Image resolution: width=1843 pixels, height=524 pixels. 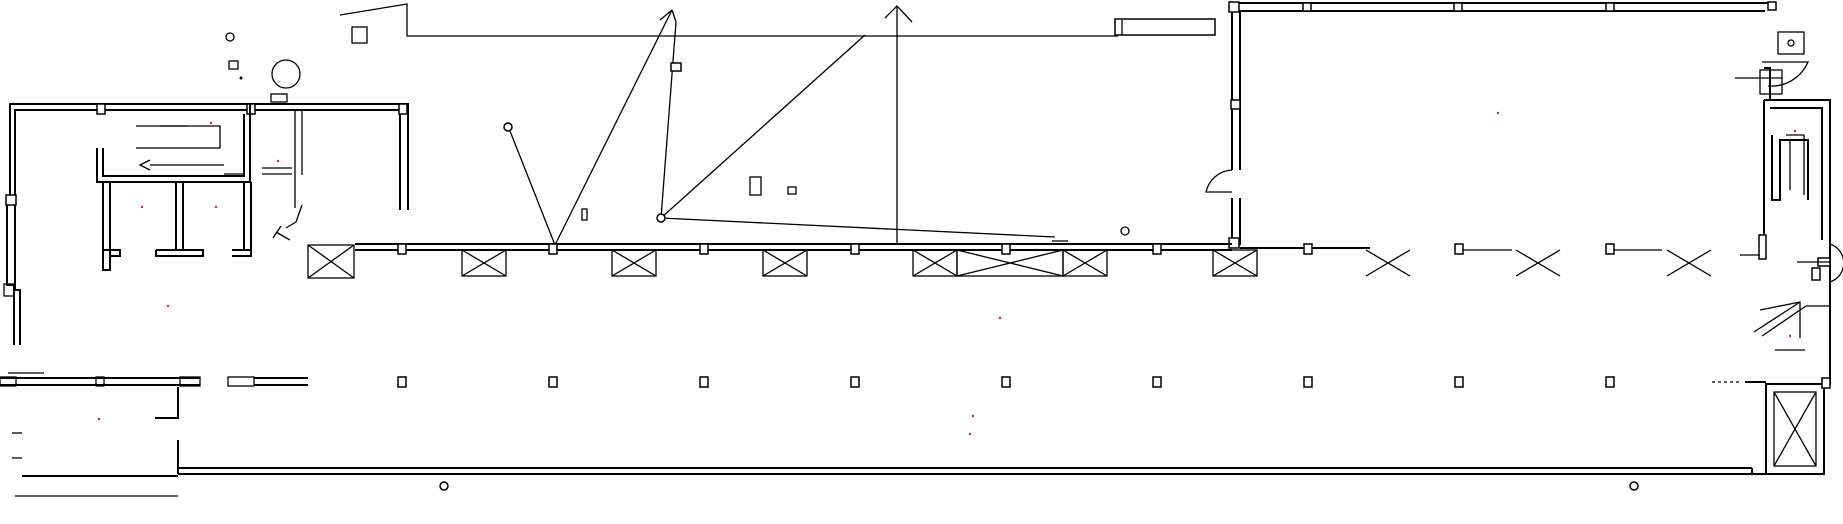 What do you see at coordinates (1789, 253) in the screenshot?
I see `right-service-rooms` at bounding box center [1789, 253].